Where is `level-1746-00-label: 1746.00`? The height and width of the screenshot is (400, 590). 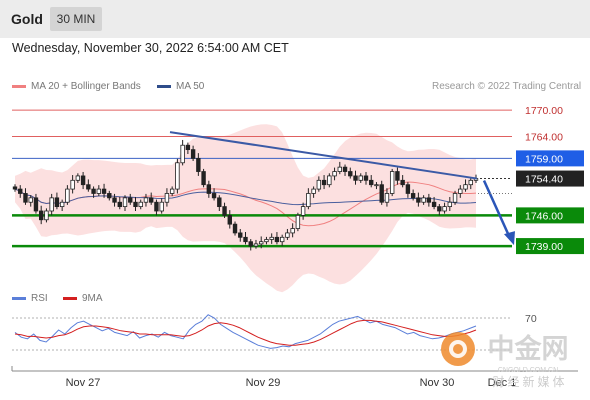
level-1746-00-label: 1746.00 is located at coordinates (544, 216).